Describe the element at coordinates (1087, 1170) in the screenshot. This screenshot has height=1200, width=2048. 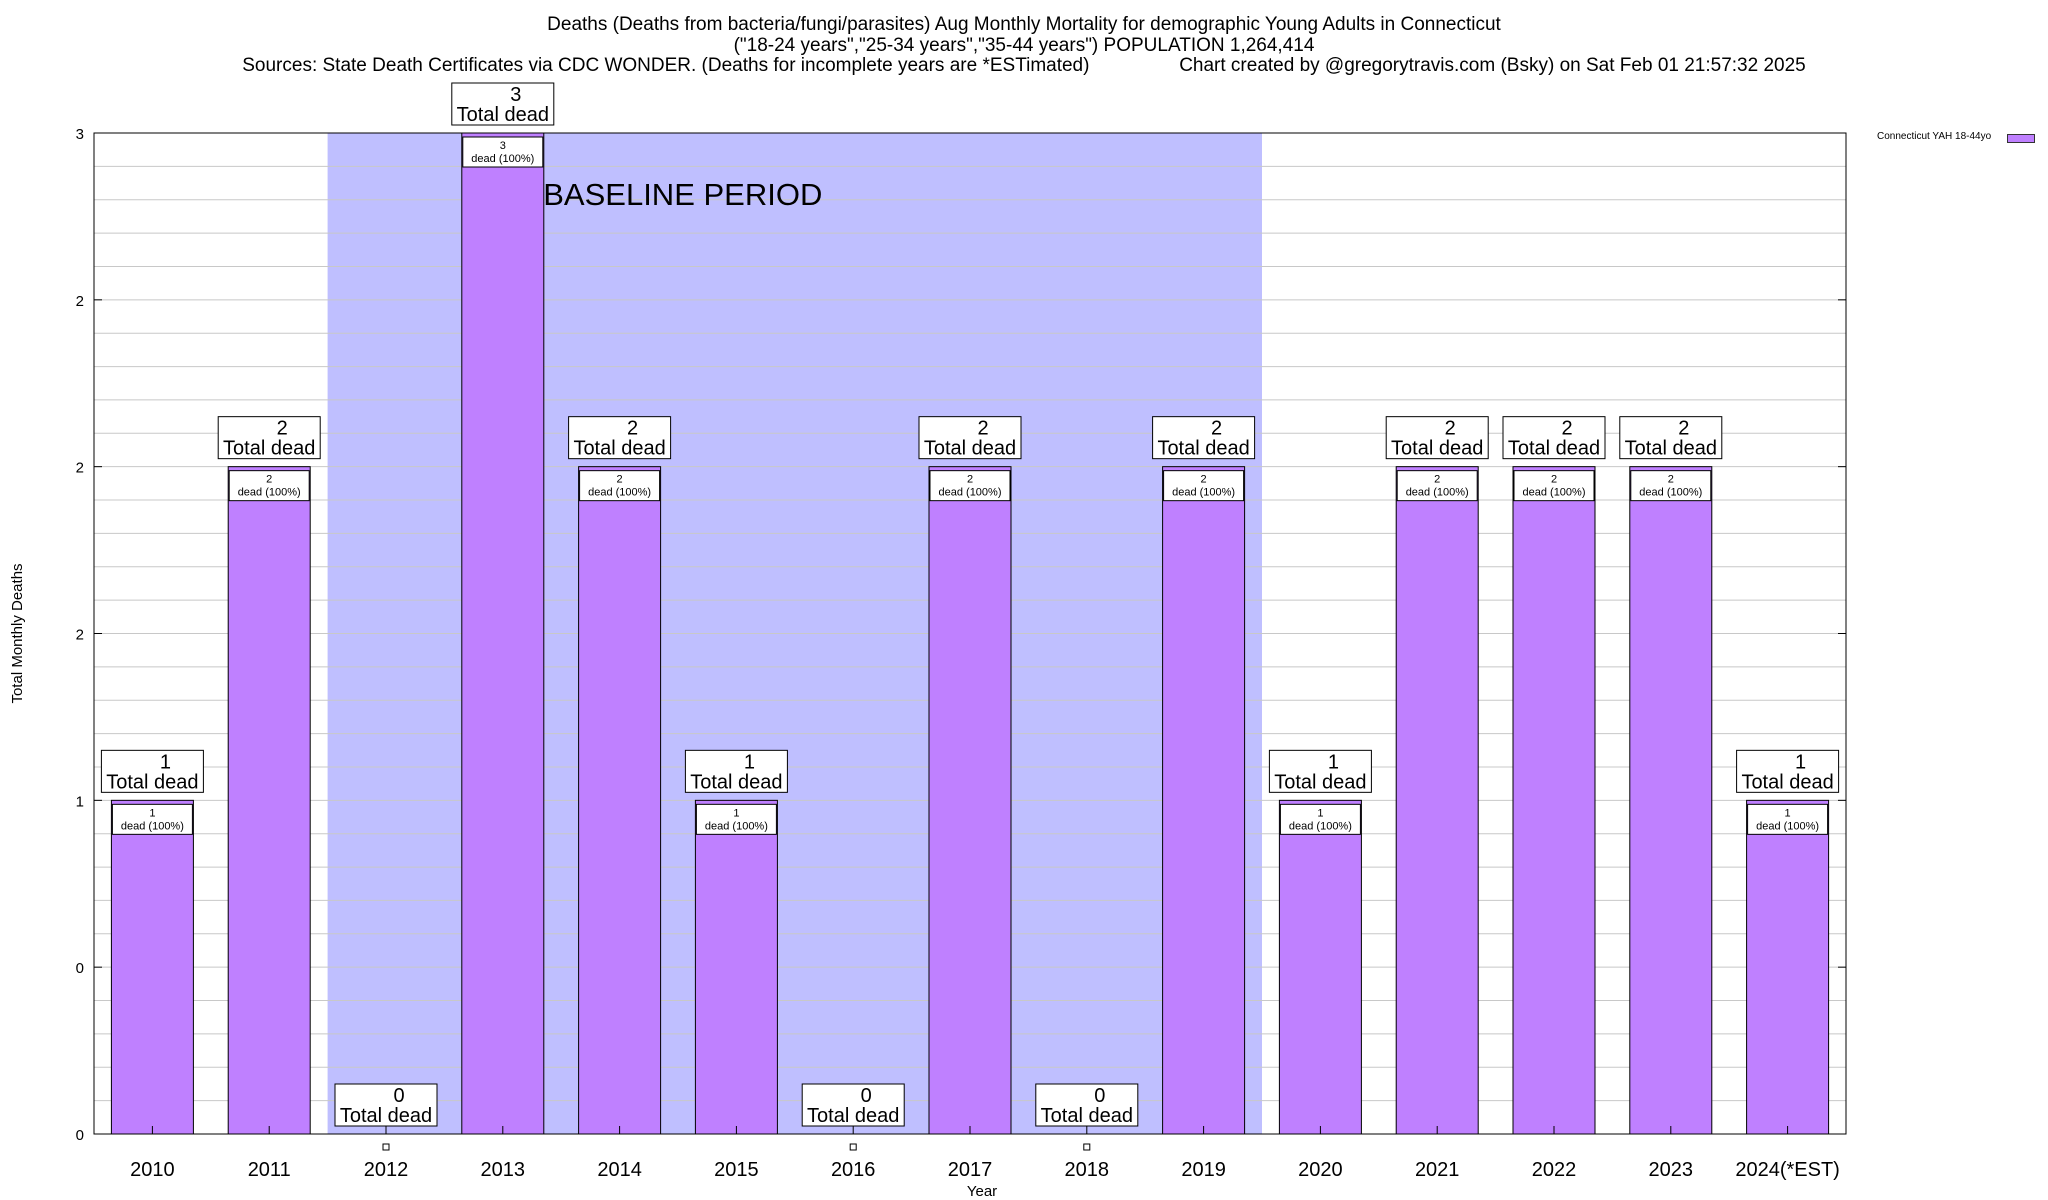
I see `x-tick-label: 2018` at that location.